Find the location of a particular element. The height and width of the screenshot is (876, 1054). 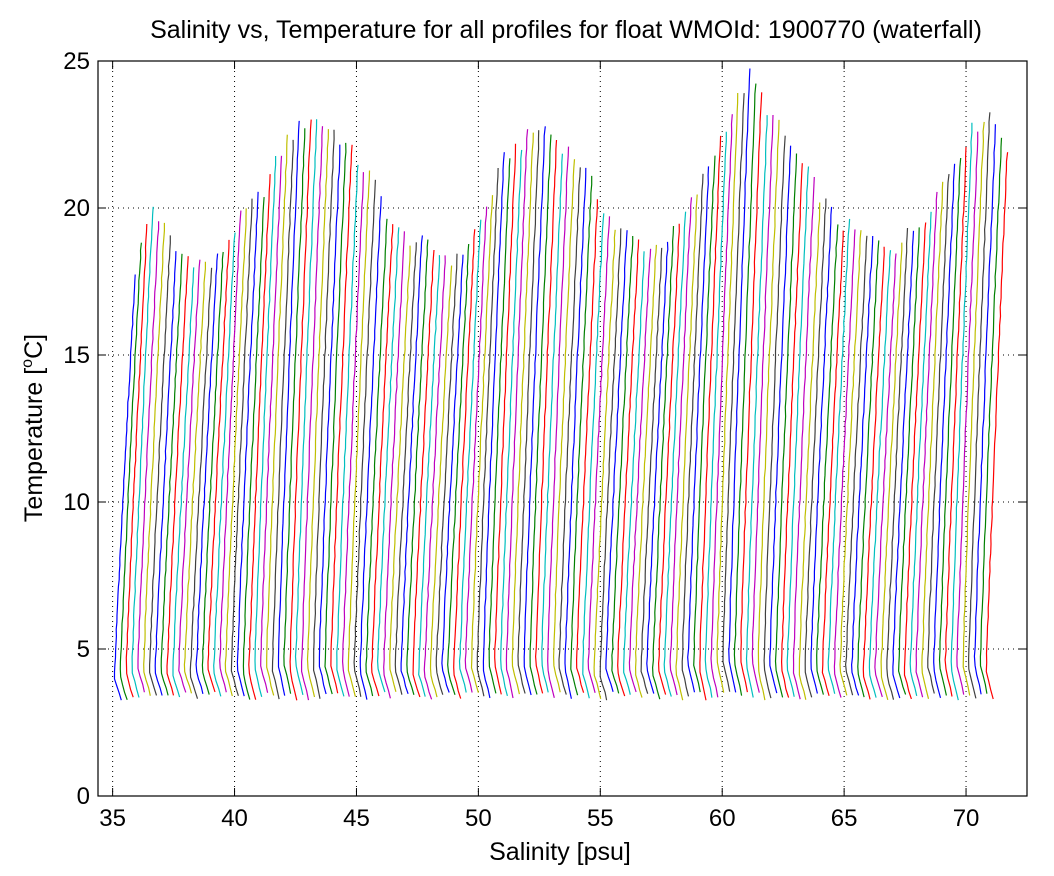

y-axis-label: Temperature [oC] is located at coordinates (33, 428).